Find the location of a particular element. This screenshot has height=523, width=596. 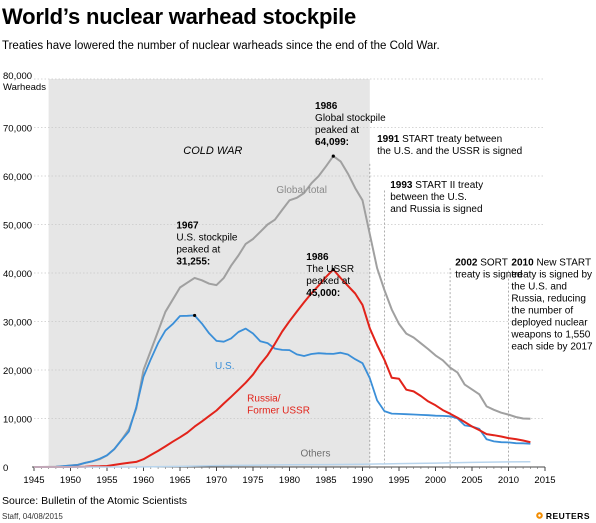

annotation-start-ii-text: between the U.S. is located at coordinates (428, 197).